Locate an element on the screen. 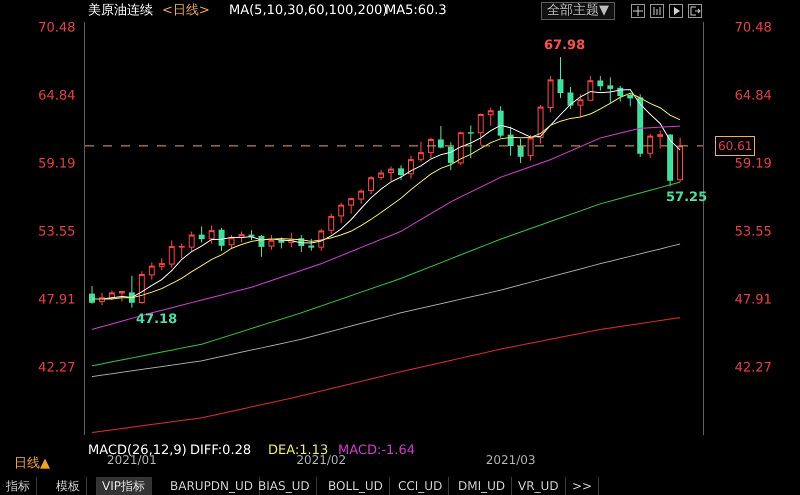 This screenshot has width=800, height=495. y-tick-label: 53.55 is located at coordinates (57, 232).